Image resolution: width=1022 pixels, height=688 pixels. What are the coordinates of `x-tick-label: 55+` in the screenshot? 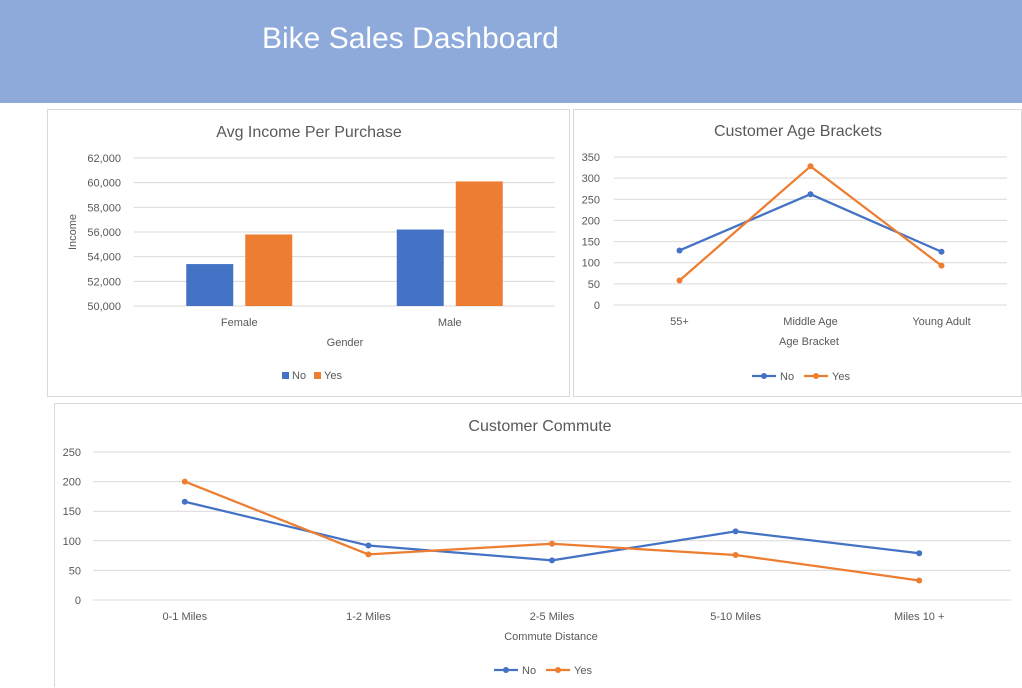 It's located at (679, 322).